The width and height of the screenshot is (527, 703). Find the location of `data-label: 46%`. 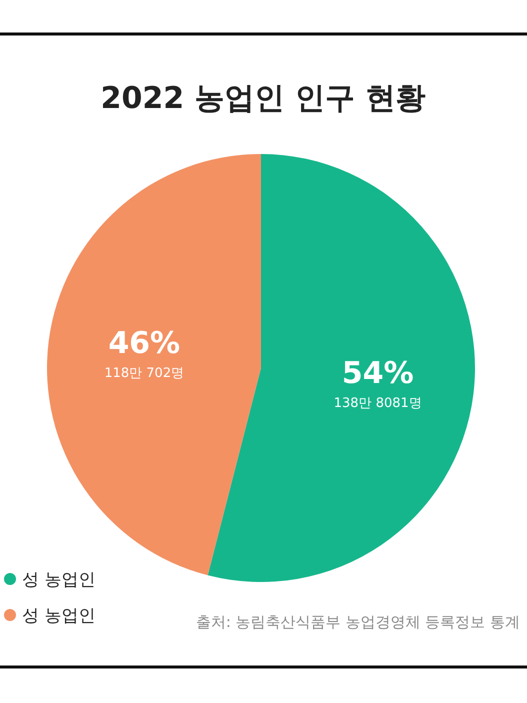

data-label: 46% is located at coordinates (144, 344).